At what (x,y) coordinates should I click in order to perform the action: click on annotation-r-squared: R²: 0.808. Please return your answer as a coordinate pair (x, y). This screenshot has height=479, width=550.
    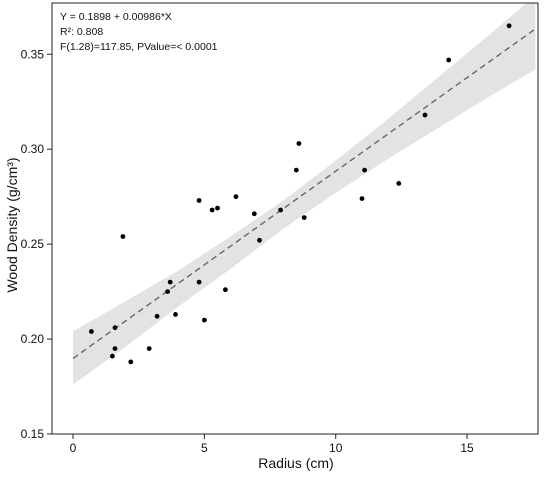
    Looking at the image, I should click on (81, 32).